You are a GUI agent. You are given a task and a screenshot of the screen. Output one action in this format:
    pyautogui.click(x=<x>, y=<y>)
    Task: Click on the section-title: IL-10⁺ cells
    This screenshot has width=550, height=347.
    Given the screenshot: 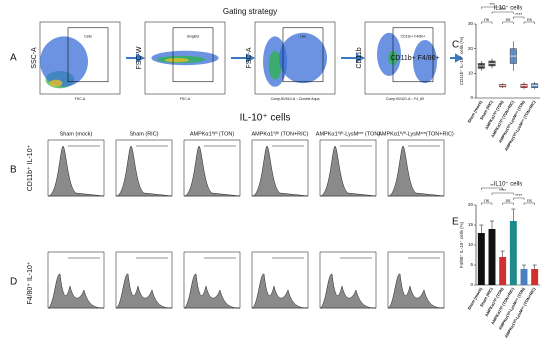 What is the action you would take?
    pyautogui.click(x=265, y=118)
    